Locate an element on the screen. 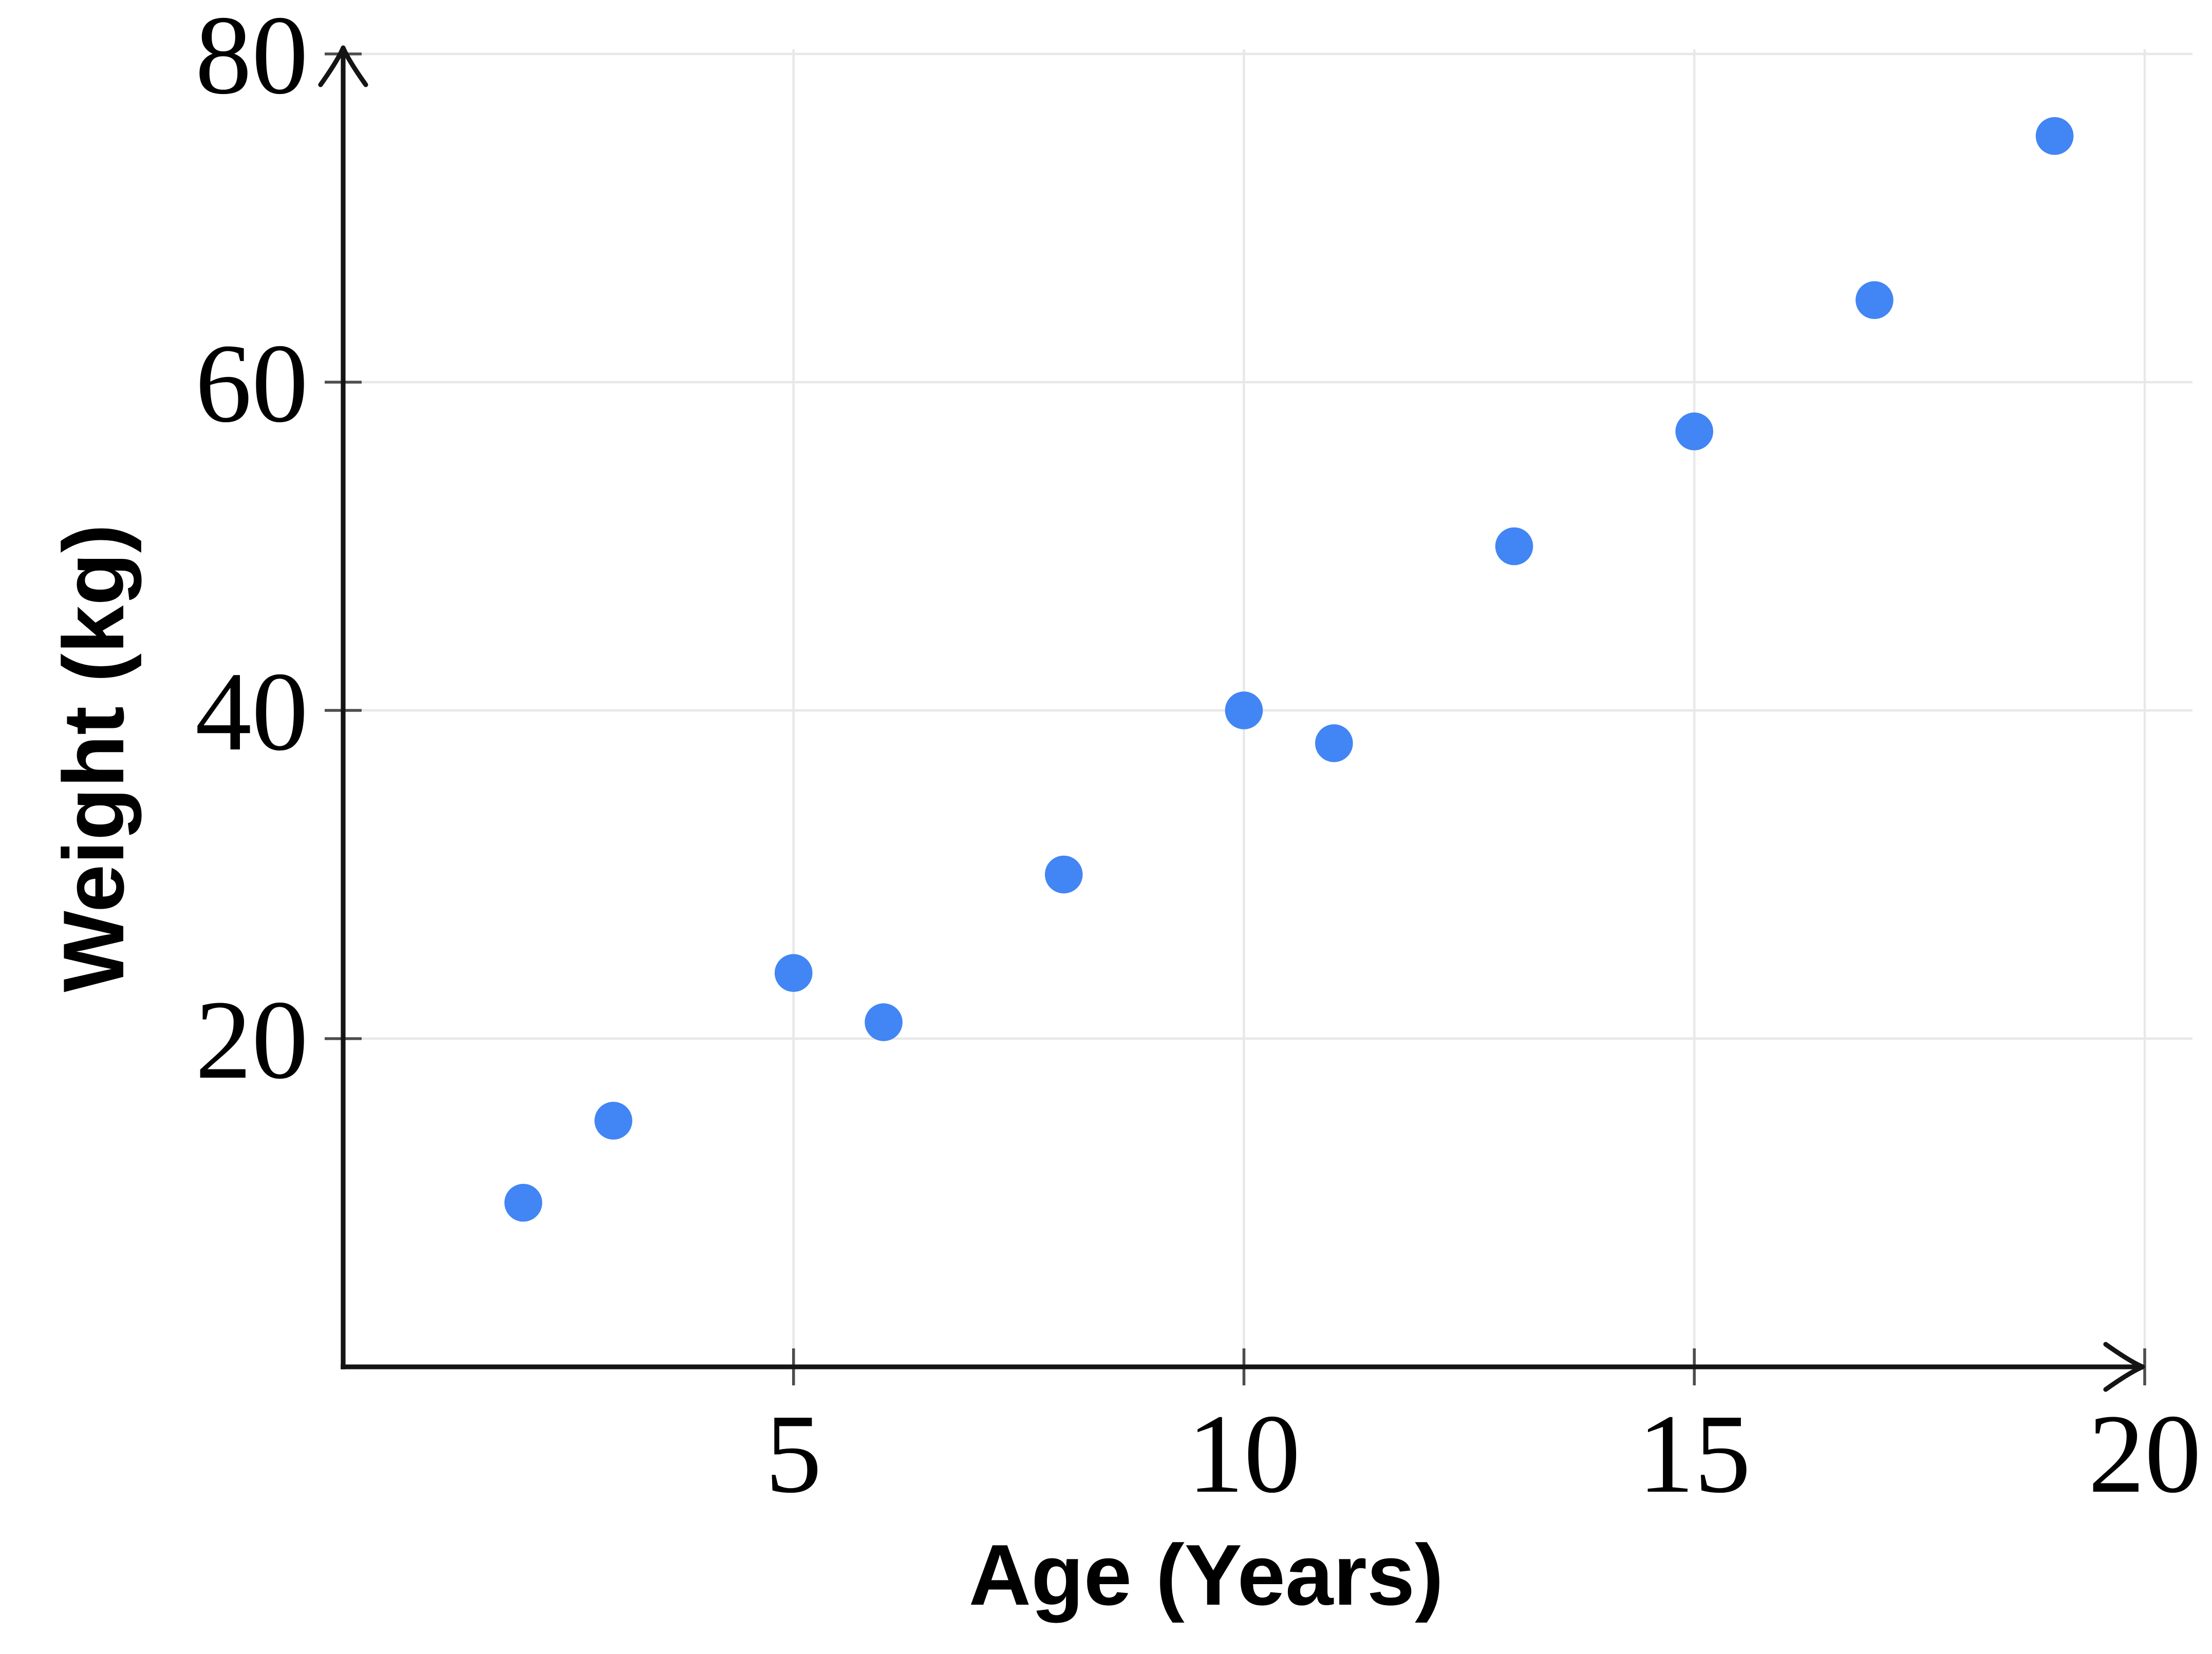 The image size is (2212, 1654). y-tick-label-40: 40 is located at coordinates (251, 712).